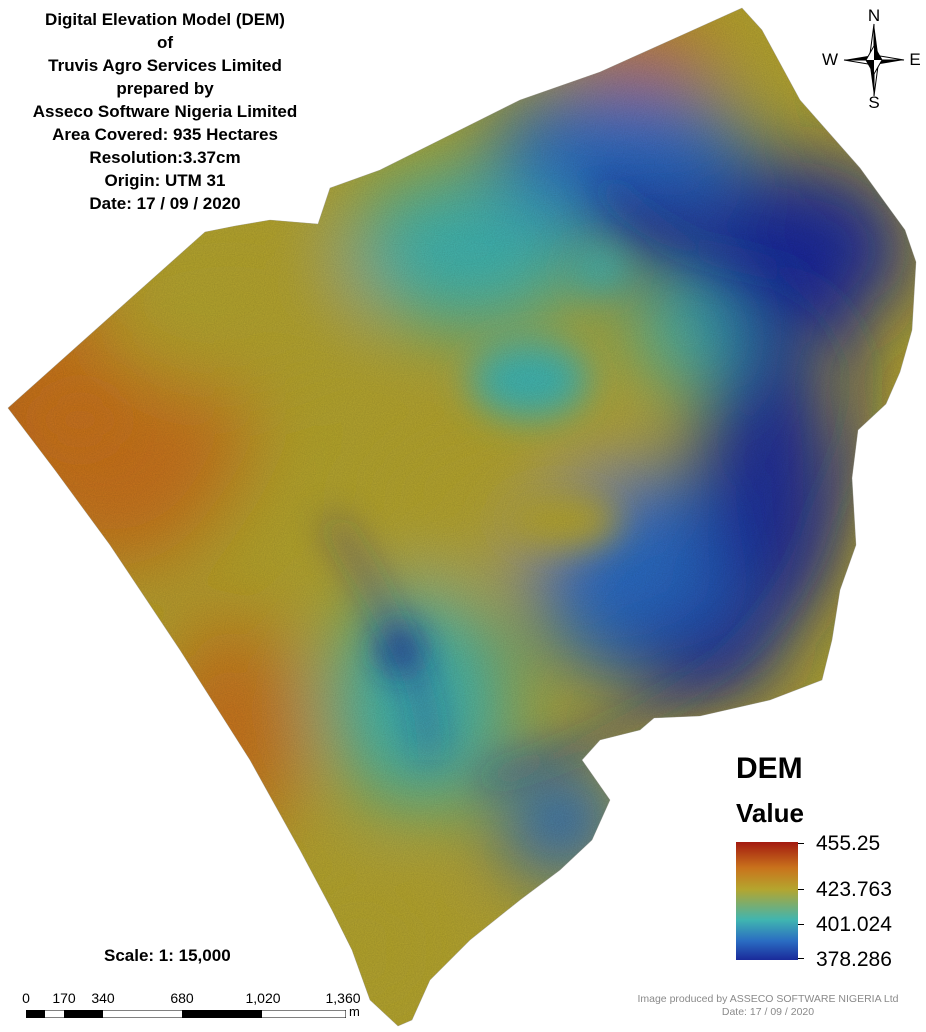 Image resolution: width=926 pixels, height=1032 pixels. What do you see at coordinates (182, 998) in the screenshot?
I see `scale-tick-label: 680` at bounding box center [182, 998].